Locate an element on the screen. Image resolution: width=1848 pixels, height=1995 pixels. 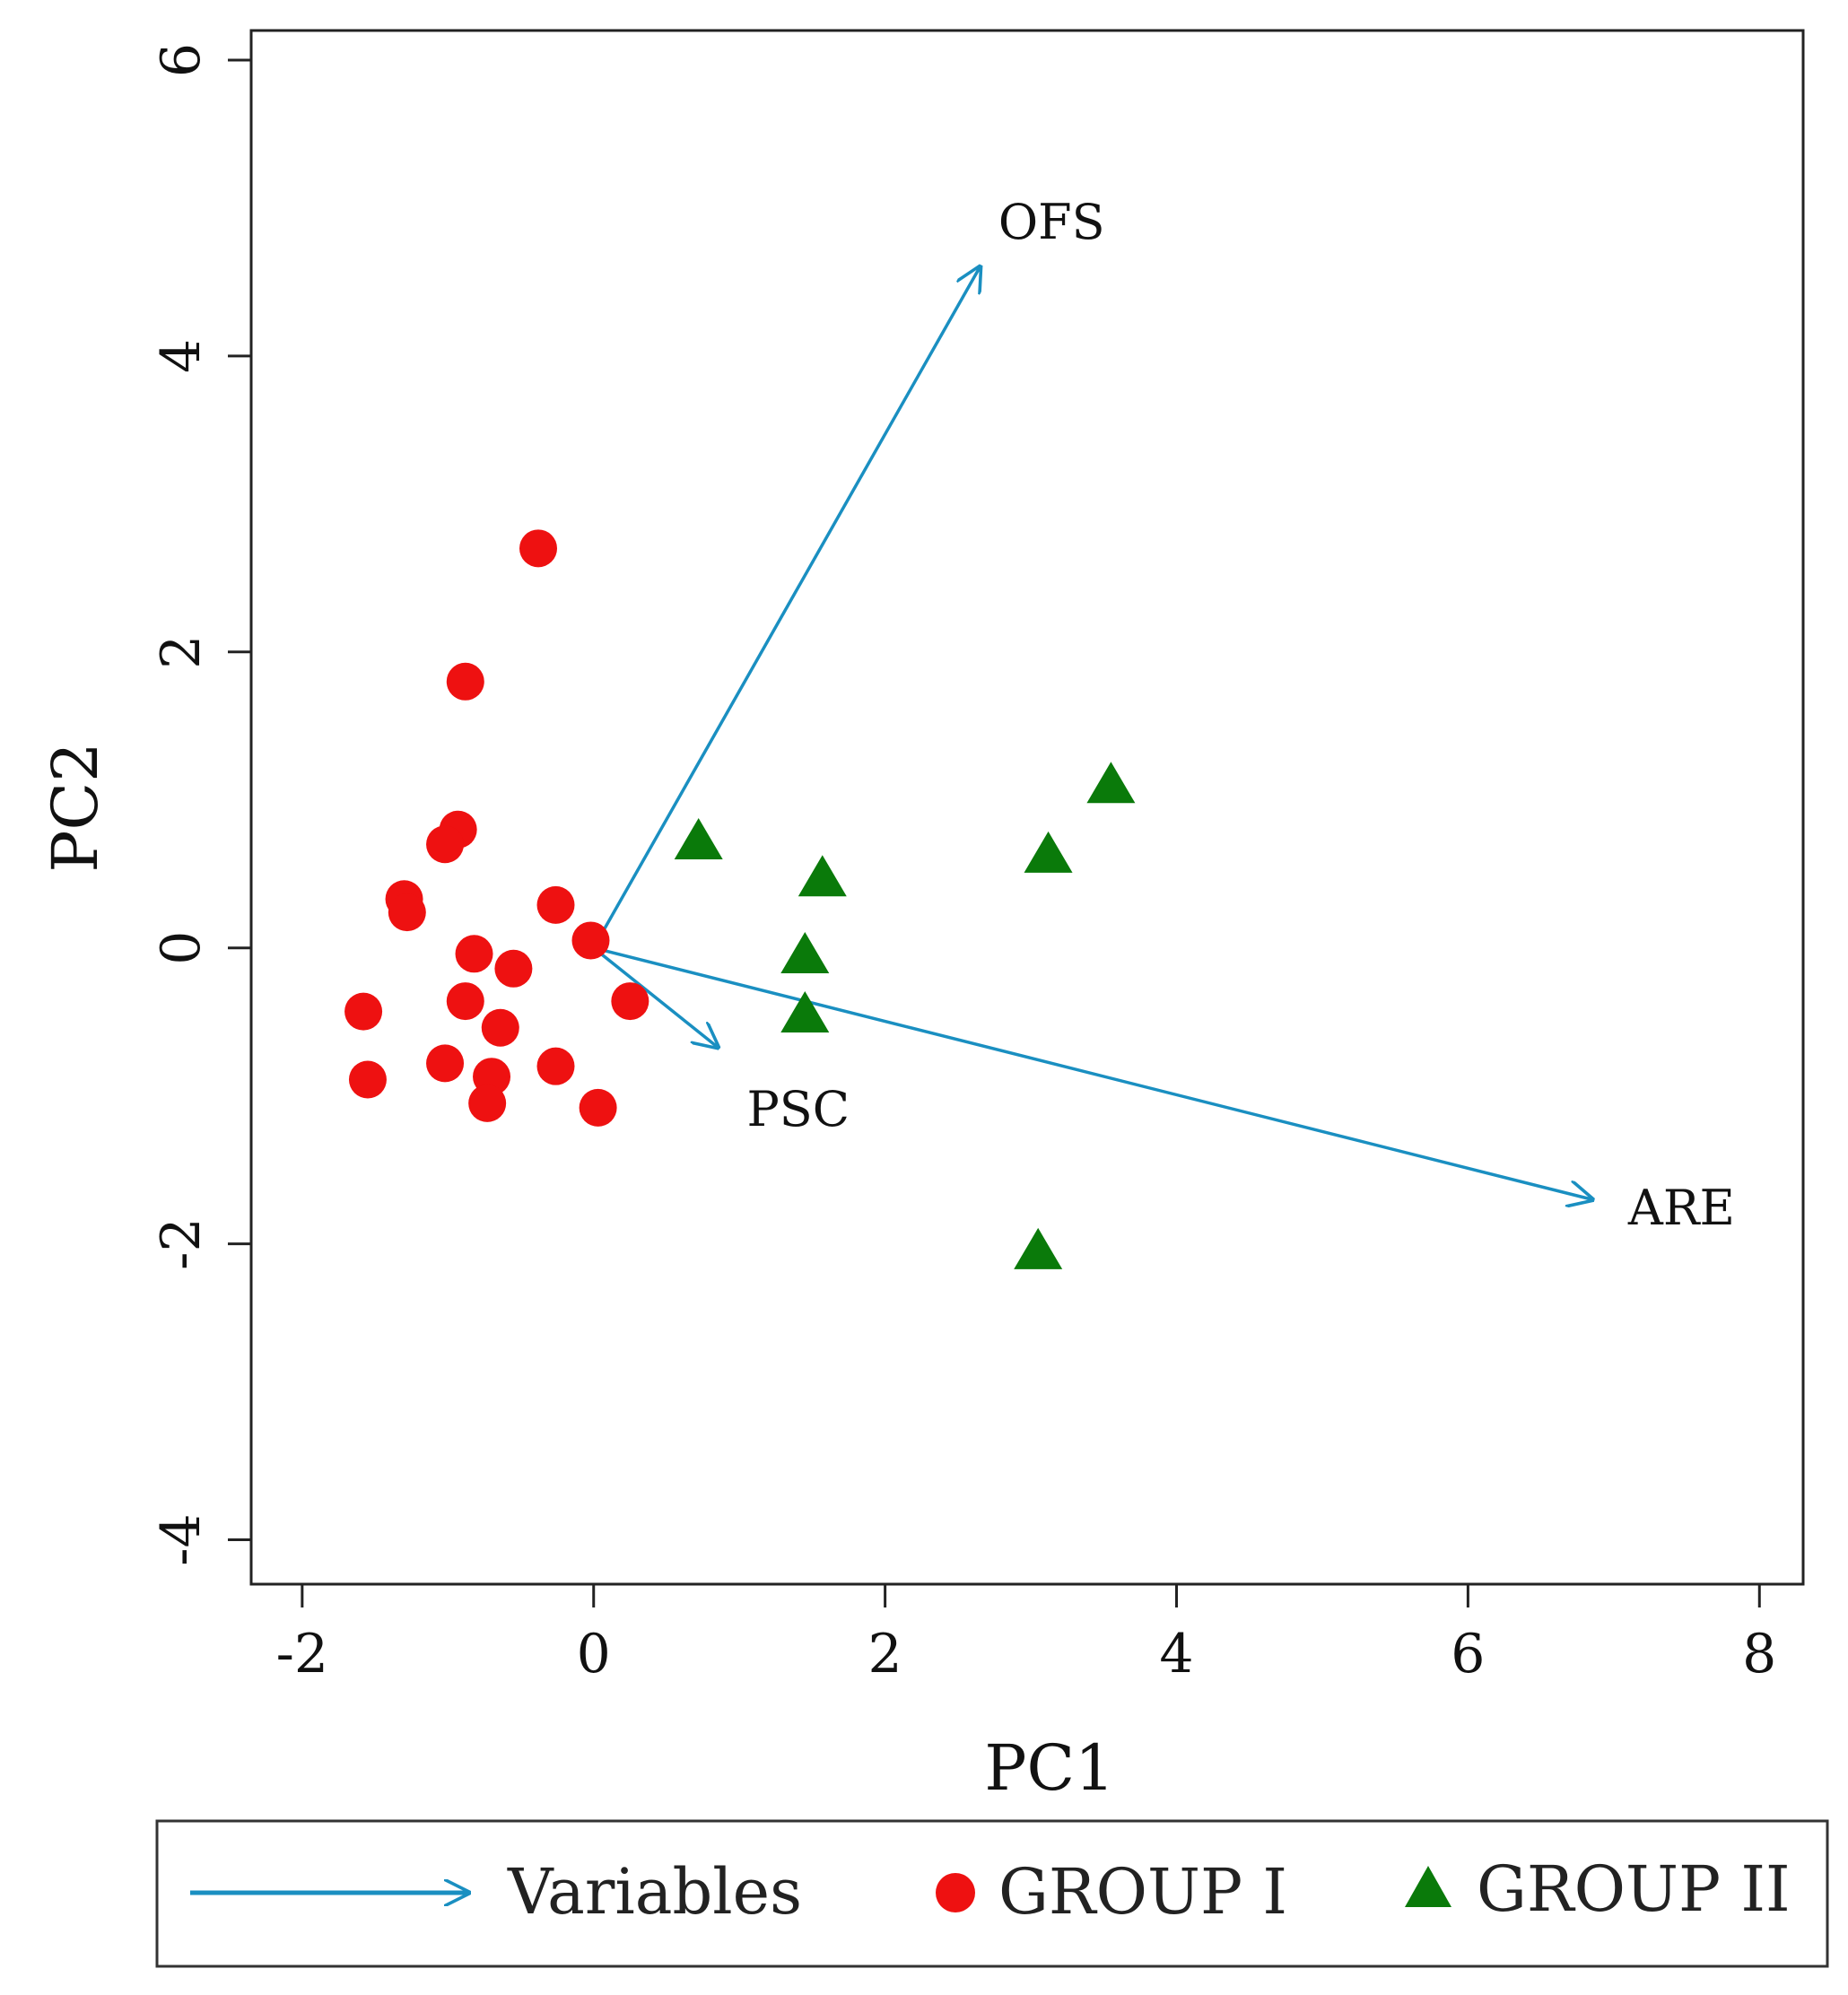
vector-are is located at coordinates (1092, 1072).